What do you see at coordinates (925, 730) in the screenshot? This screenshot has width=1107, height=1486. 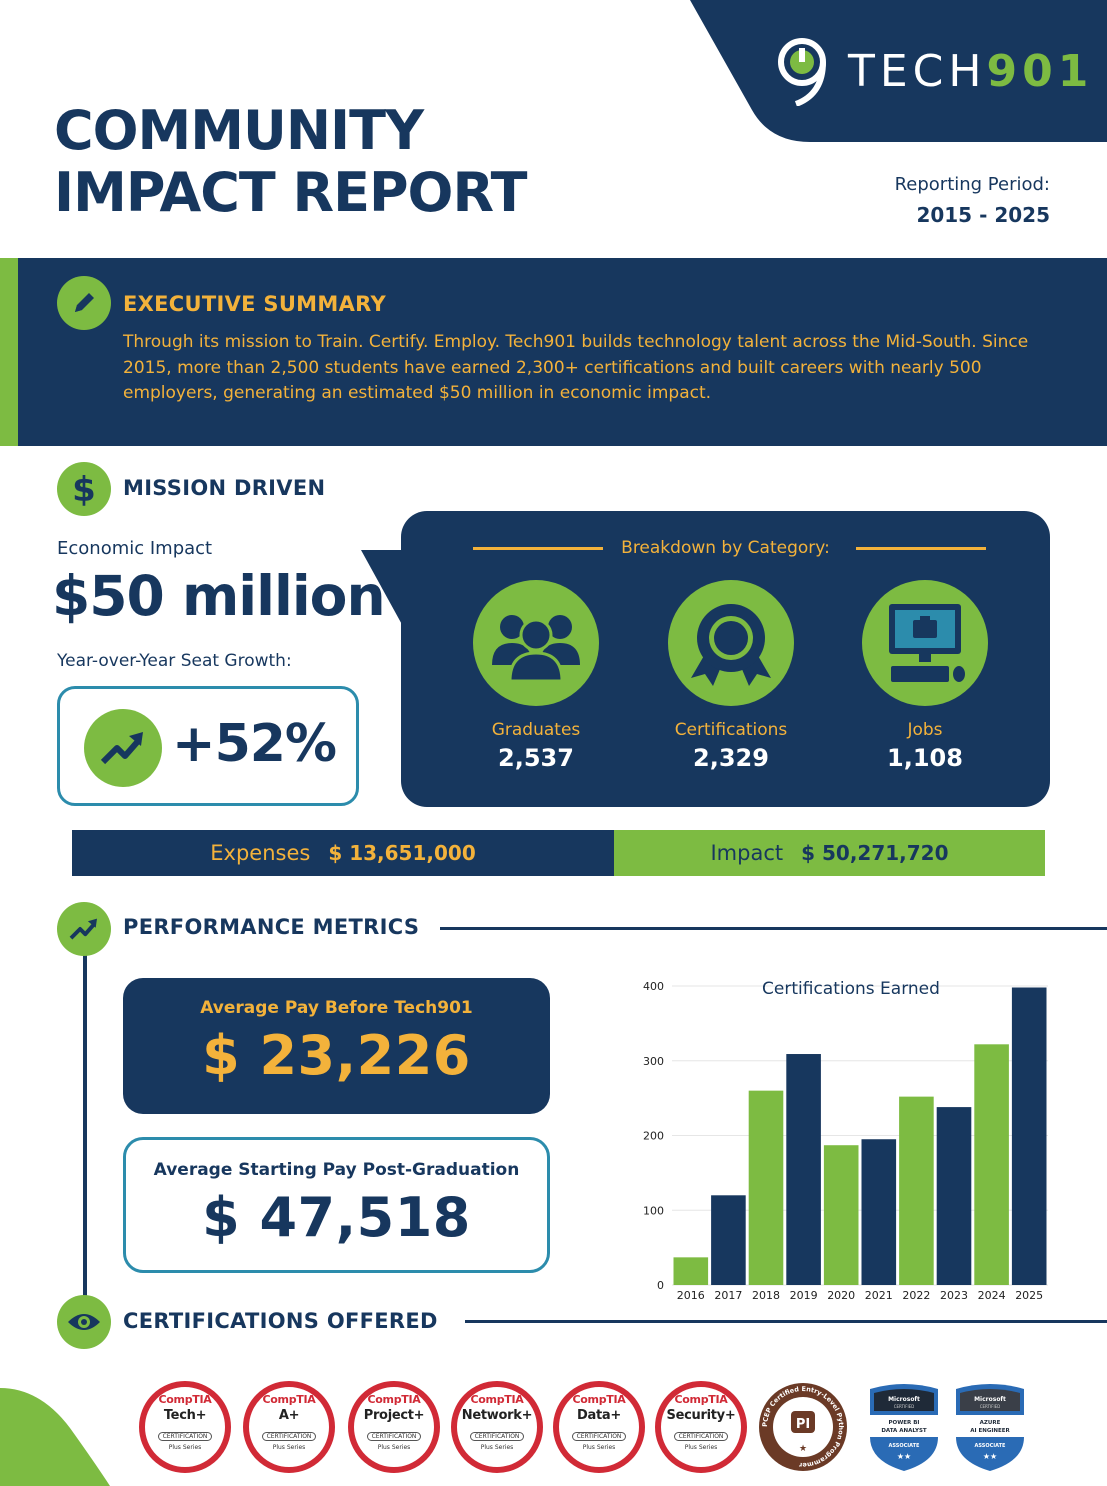 I see `category-label: Jobs` at bounding box center [925, 730].